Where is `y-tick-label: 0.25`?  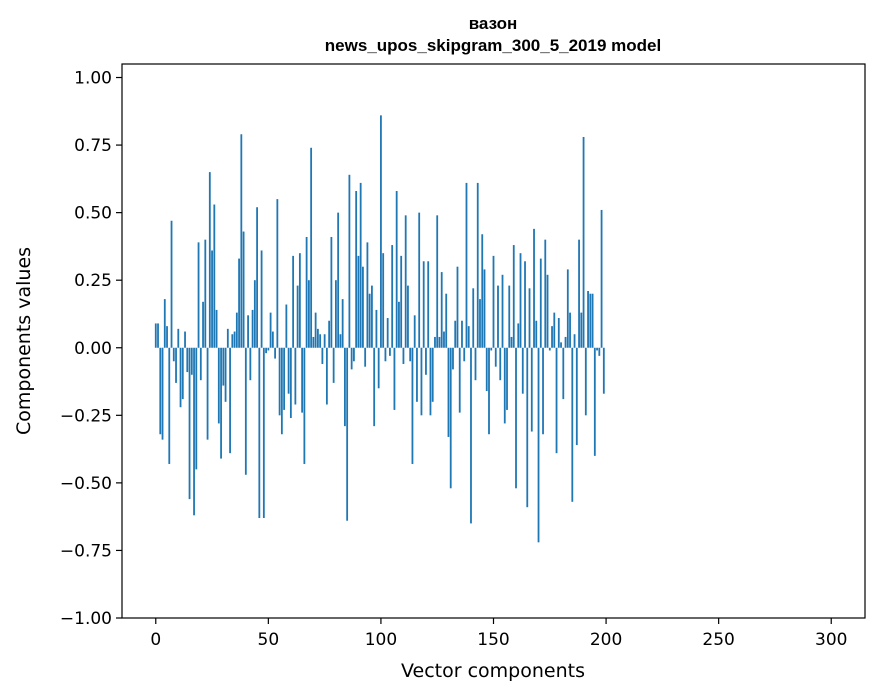
y-tick-label: 0.25 is located at coordinates (93, 281).